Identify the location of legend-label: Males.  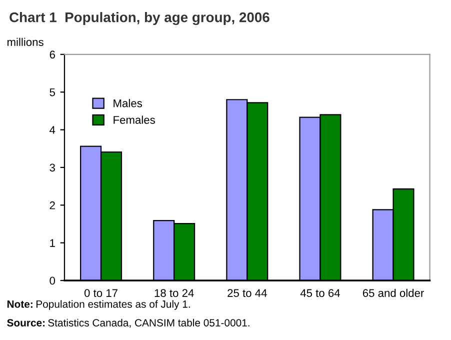
(128, 103).